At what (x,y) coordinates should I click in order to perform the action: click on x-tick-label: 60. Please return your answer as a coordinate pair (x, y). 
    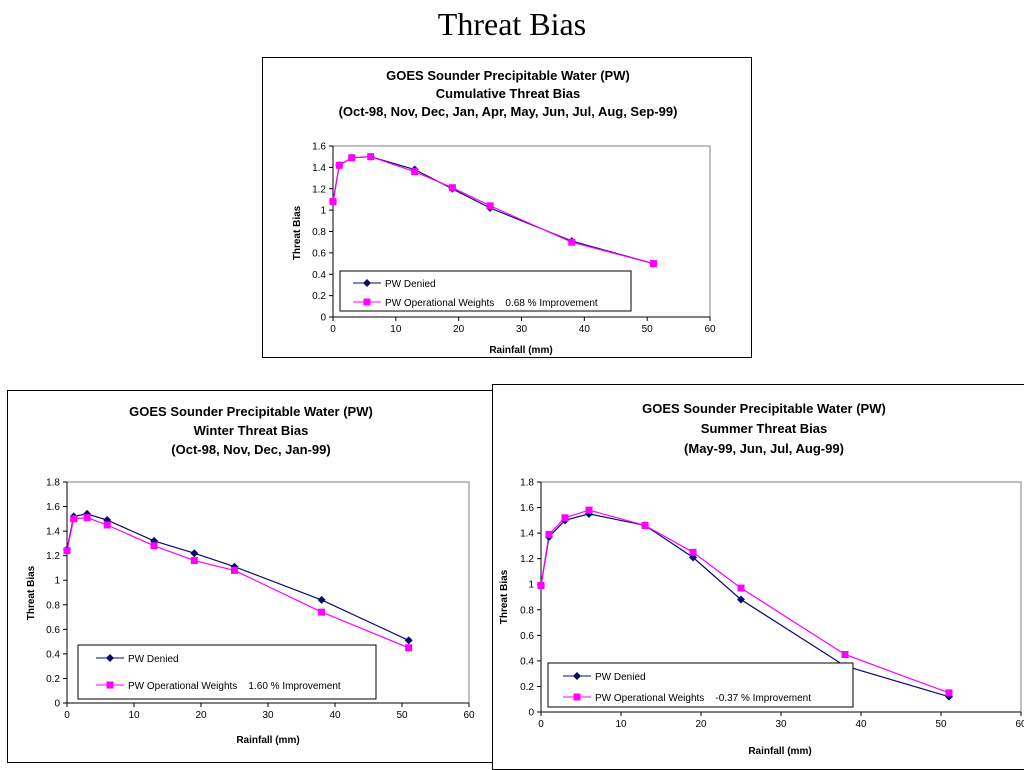
    Looking at the image, I should click on (1019, 724).